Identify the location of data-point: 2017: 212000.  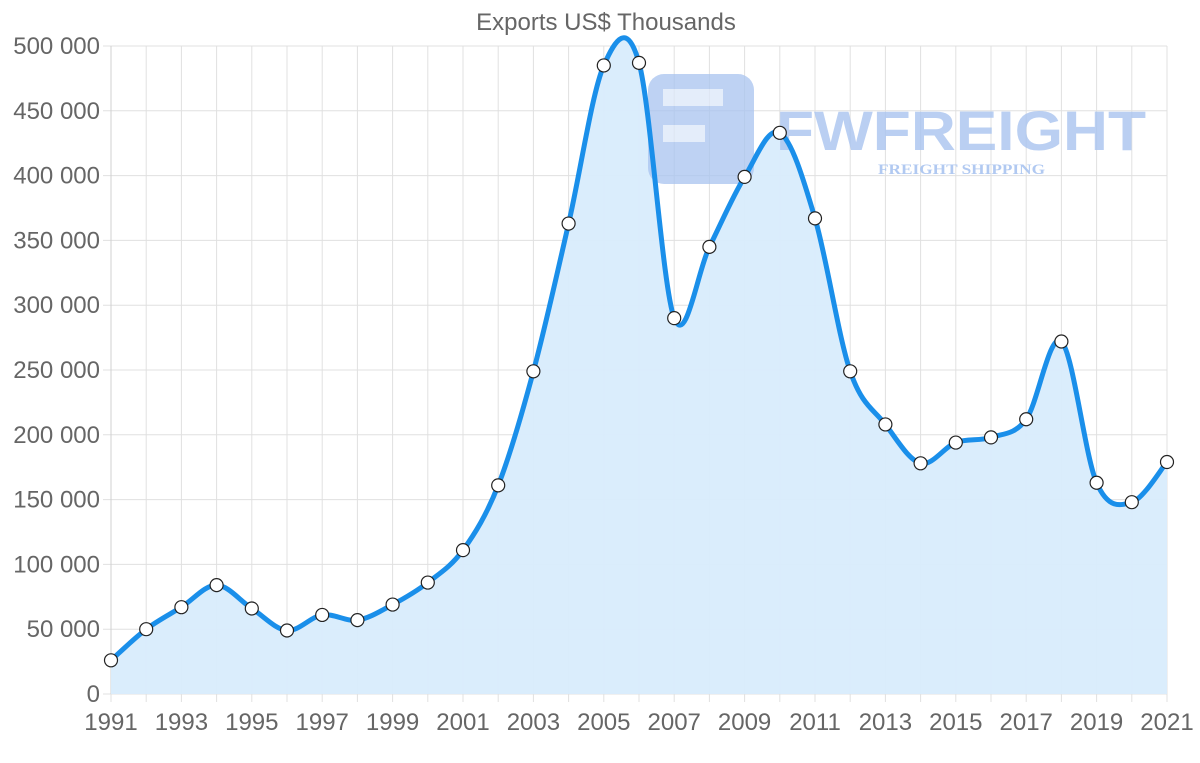
(1026, 419).